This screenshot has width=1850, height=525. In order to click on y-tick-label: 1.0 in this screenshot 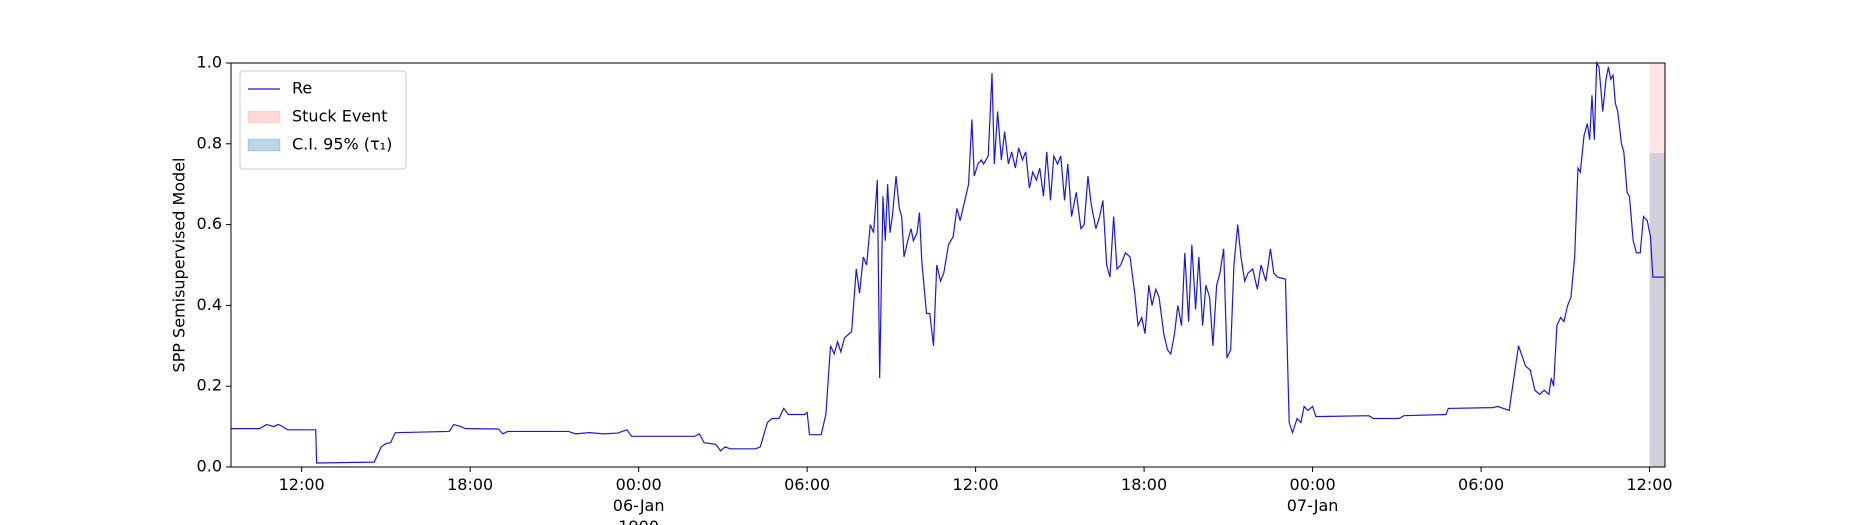, I will do `click(209, 62)`.